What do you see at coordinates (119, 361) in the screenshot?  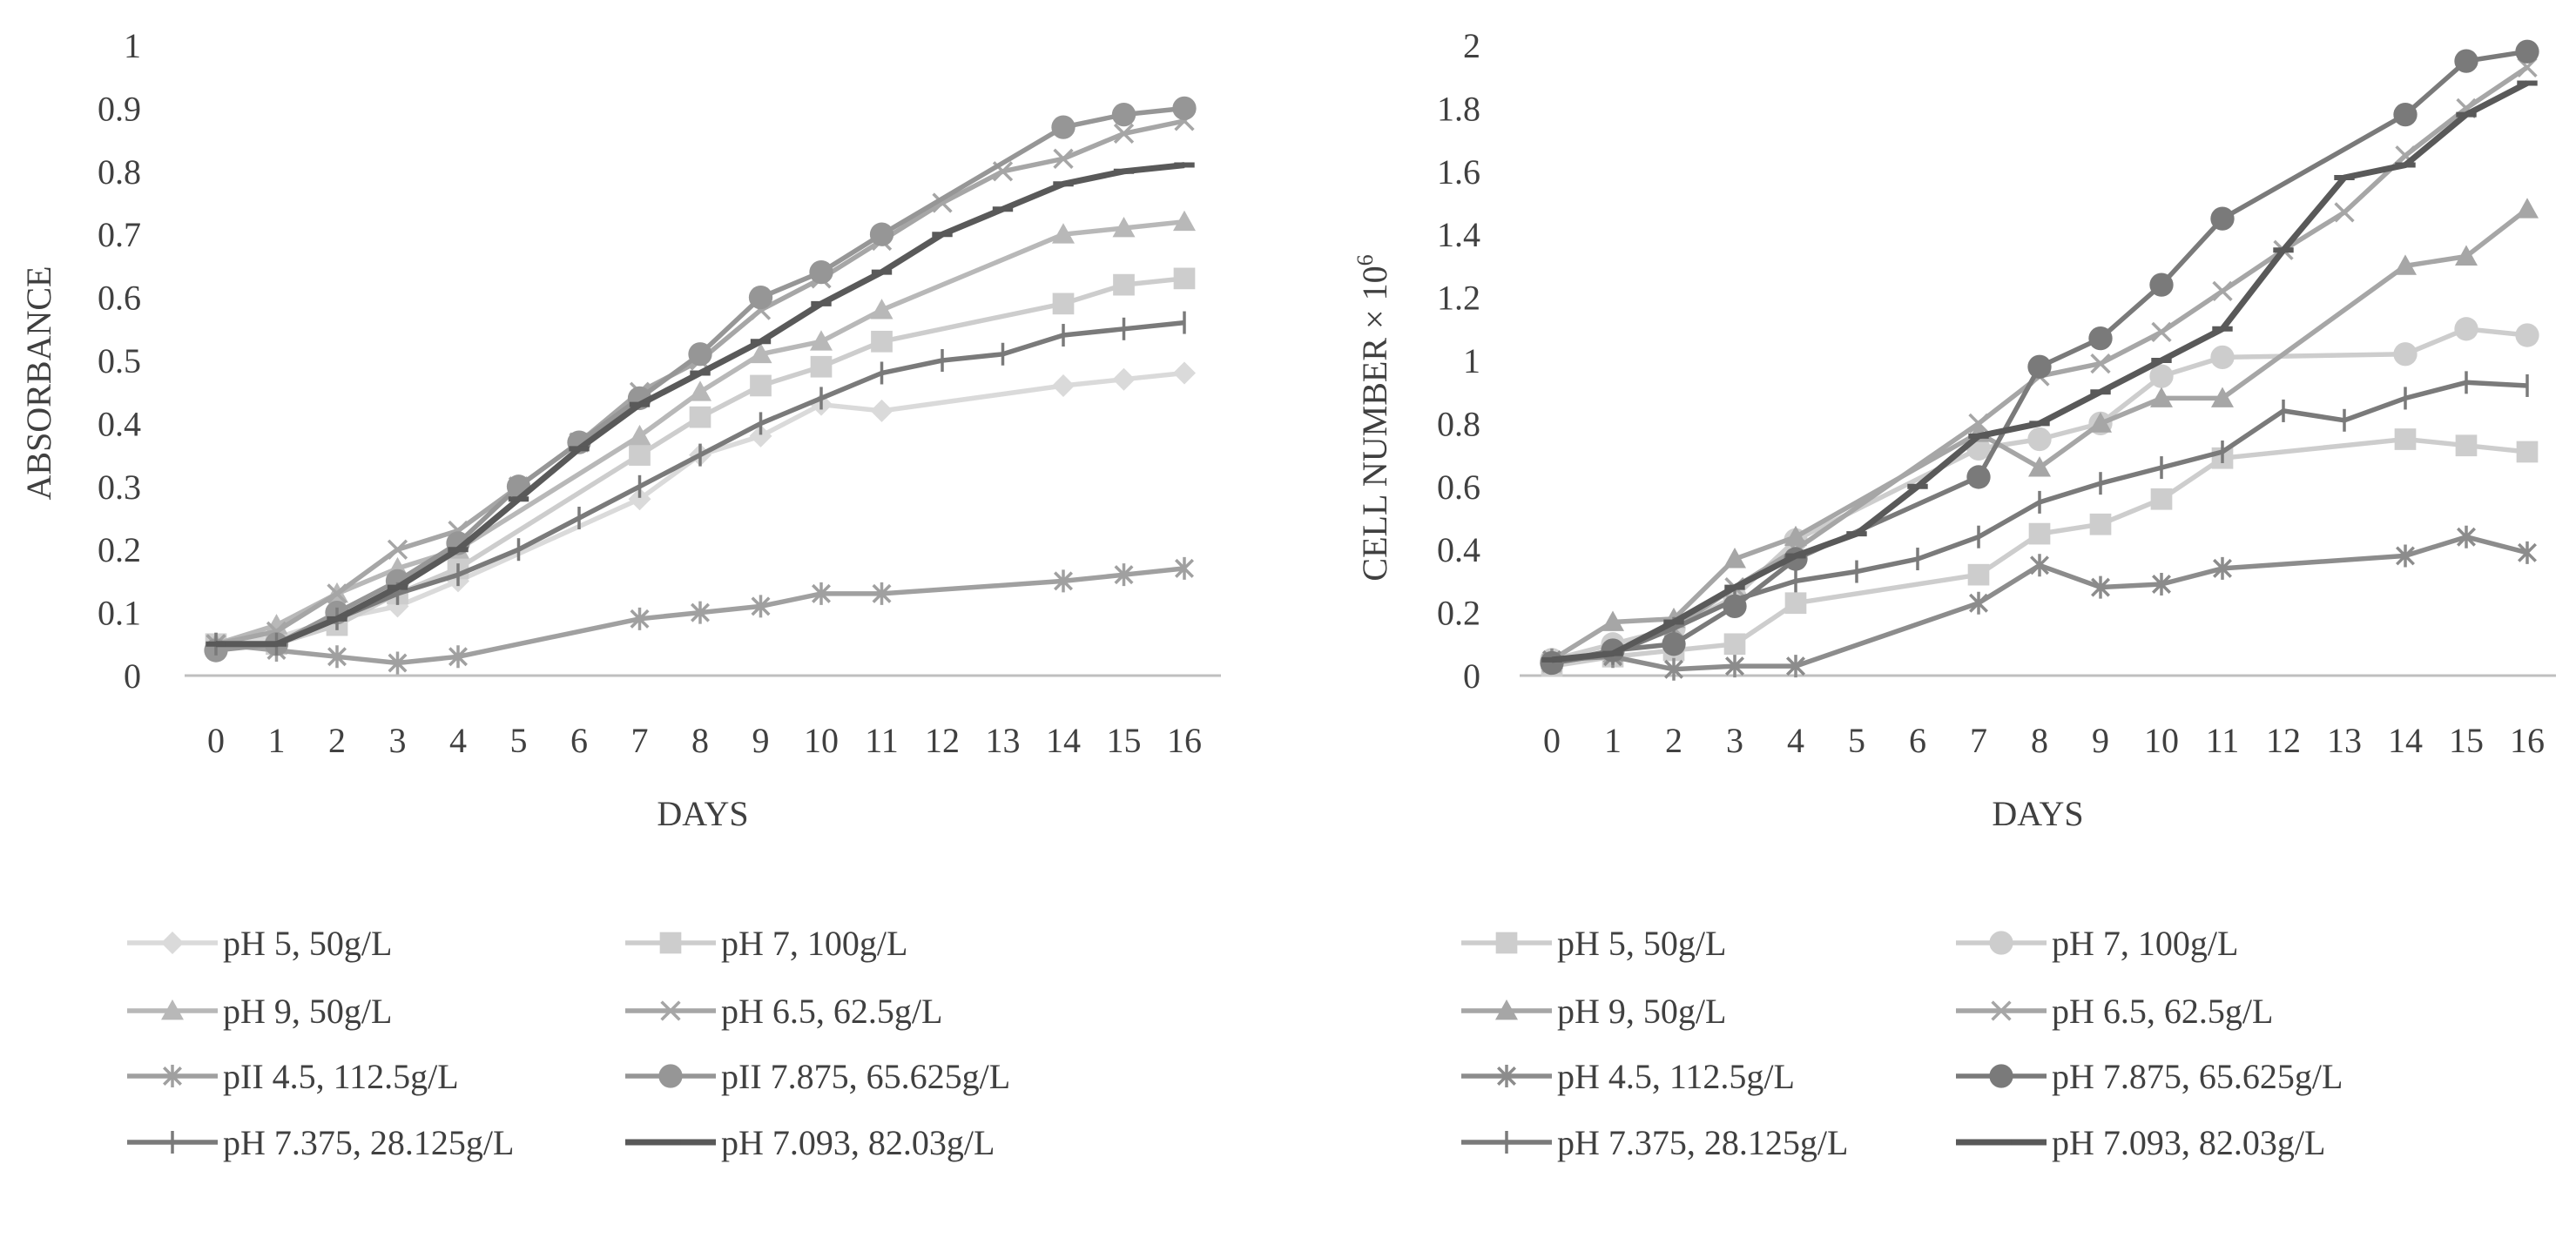 I see `y-axis-ticks-left: 0 0.1 0.2 0.3 0.4 0.5 0.6 0.7 0.8 0.9 1` at bounding box center [119, 361].